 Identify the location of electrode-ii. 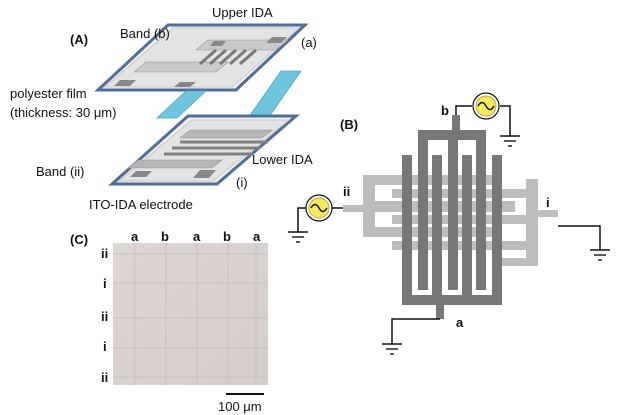
(429, 206).